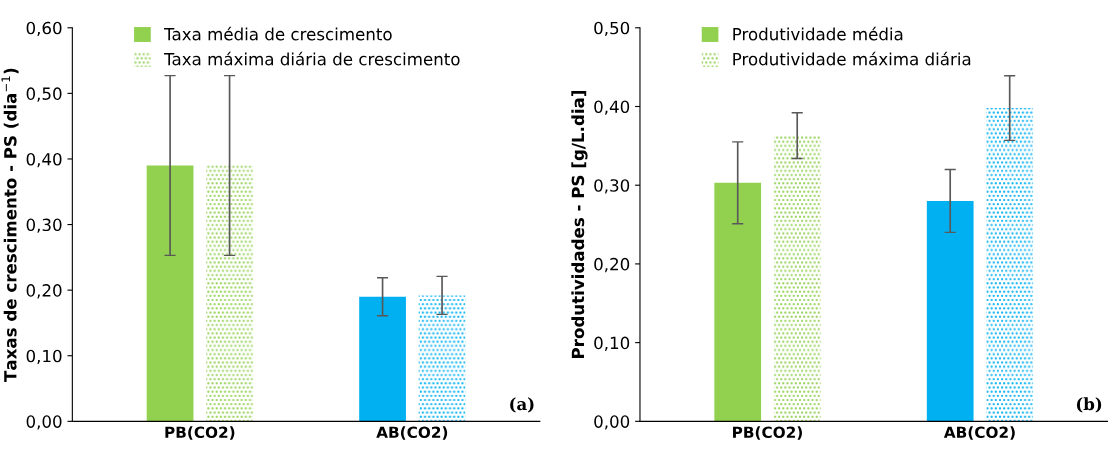 This screenshot has height=463, width=1113. What do you see at coordinates (522, 405) in the screenshot?
I see `annotation: (a)` at bounding box center [522, 405].